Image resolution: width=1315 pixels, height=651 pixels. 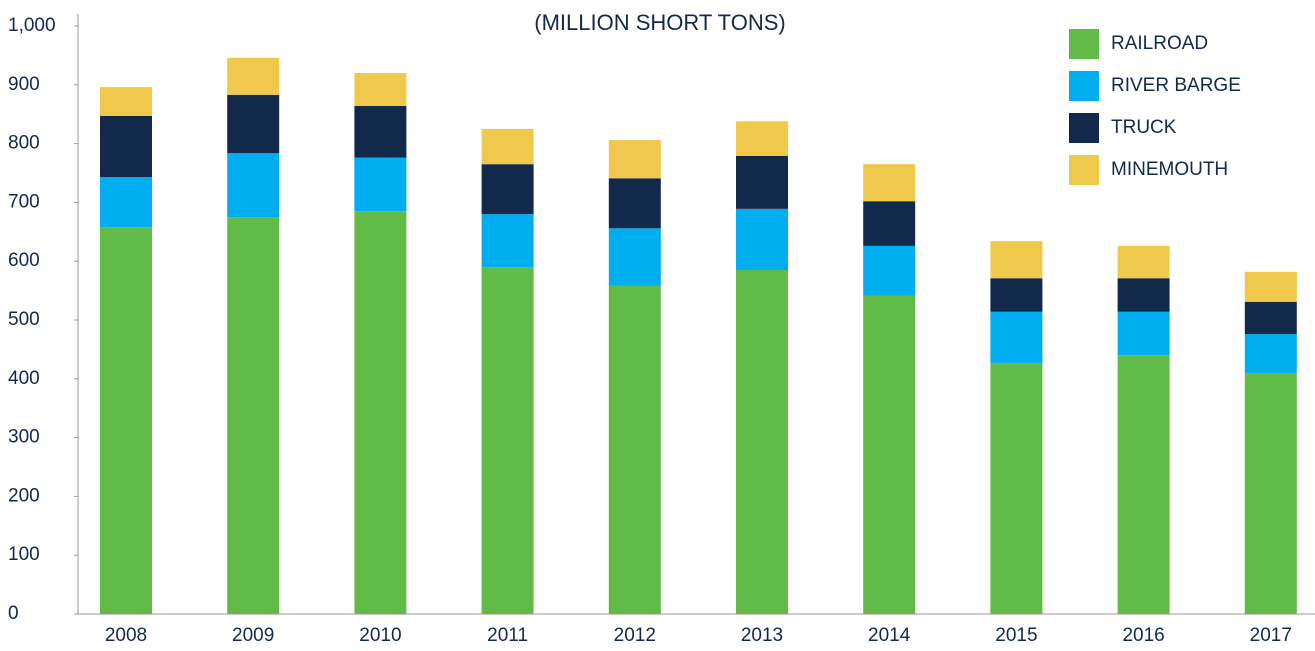 I want to click on y-tick-label: 700, so click(x=24, y=201).